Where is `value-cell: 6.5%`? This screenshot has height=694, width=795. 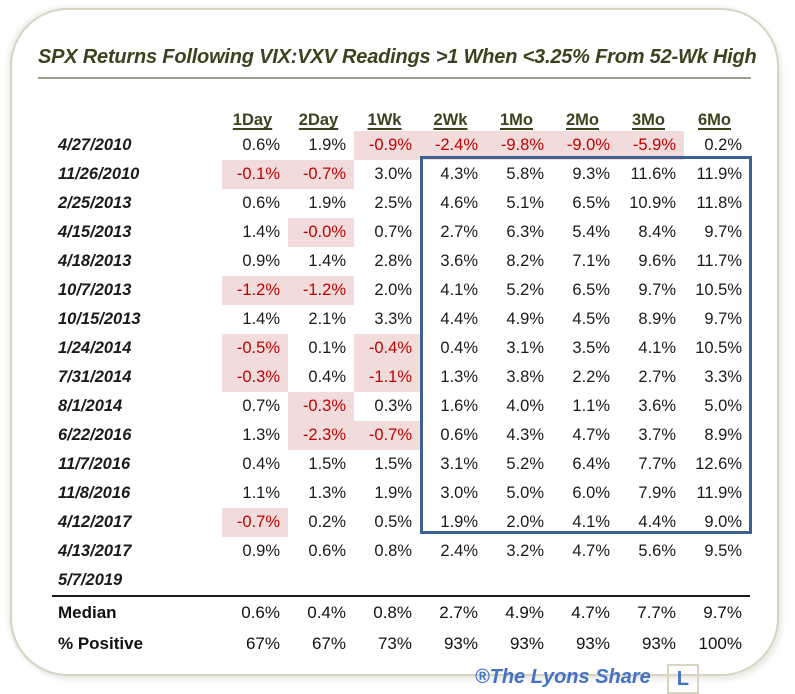
value-cell: 6.5% is located at coordinates (591, 203).